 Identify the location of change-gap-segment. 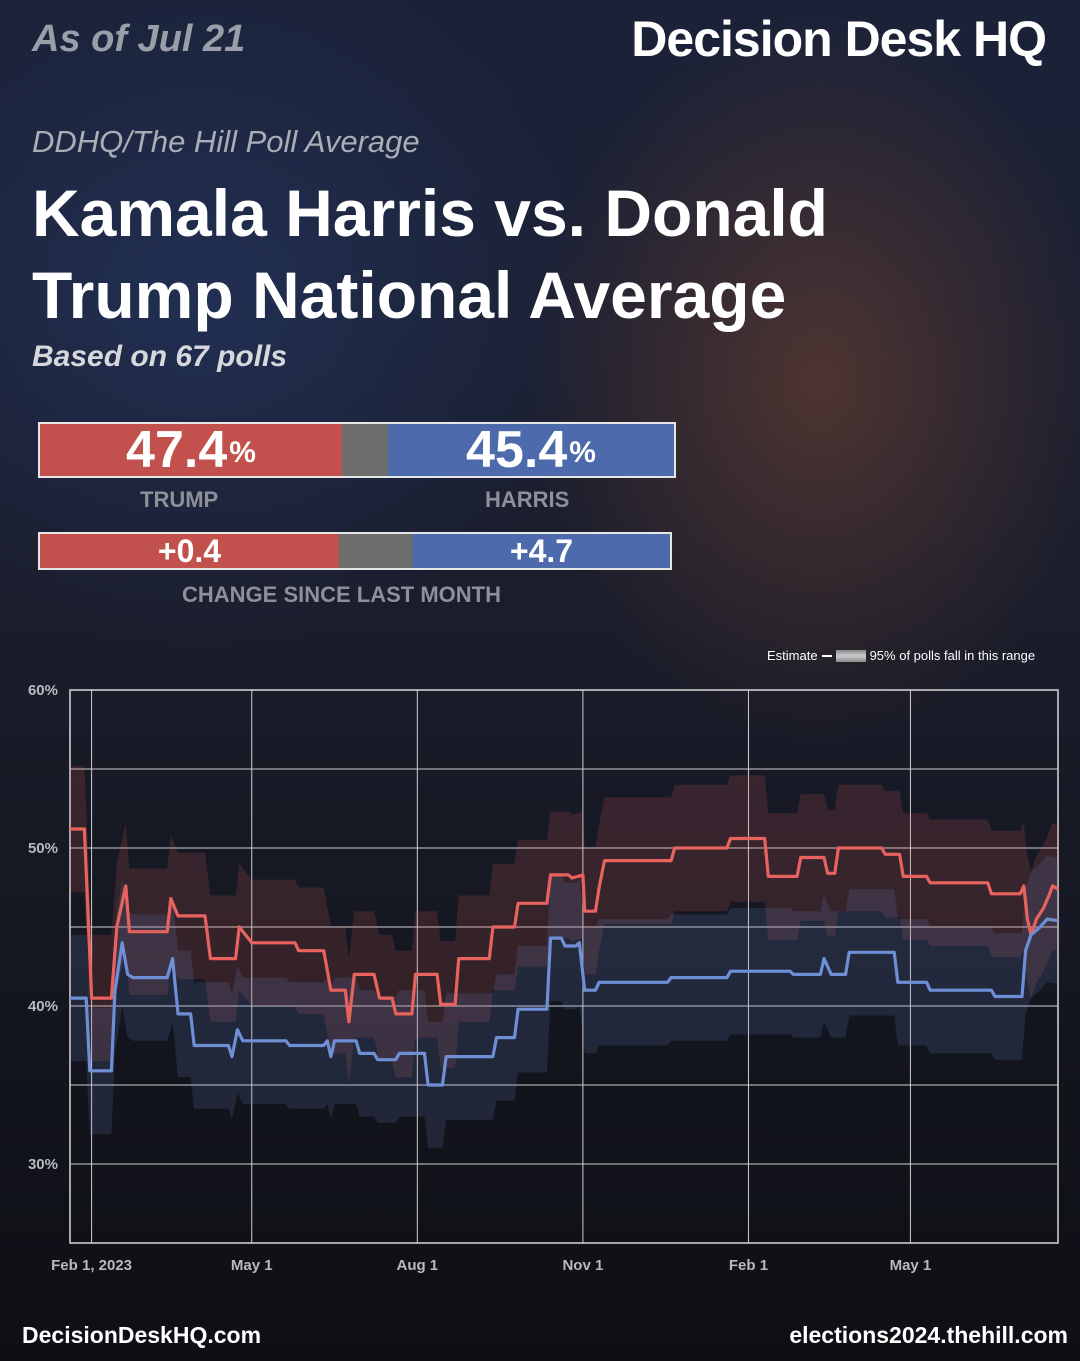
(376, 551).